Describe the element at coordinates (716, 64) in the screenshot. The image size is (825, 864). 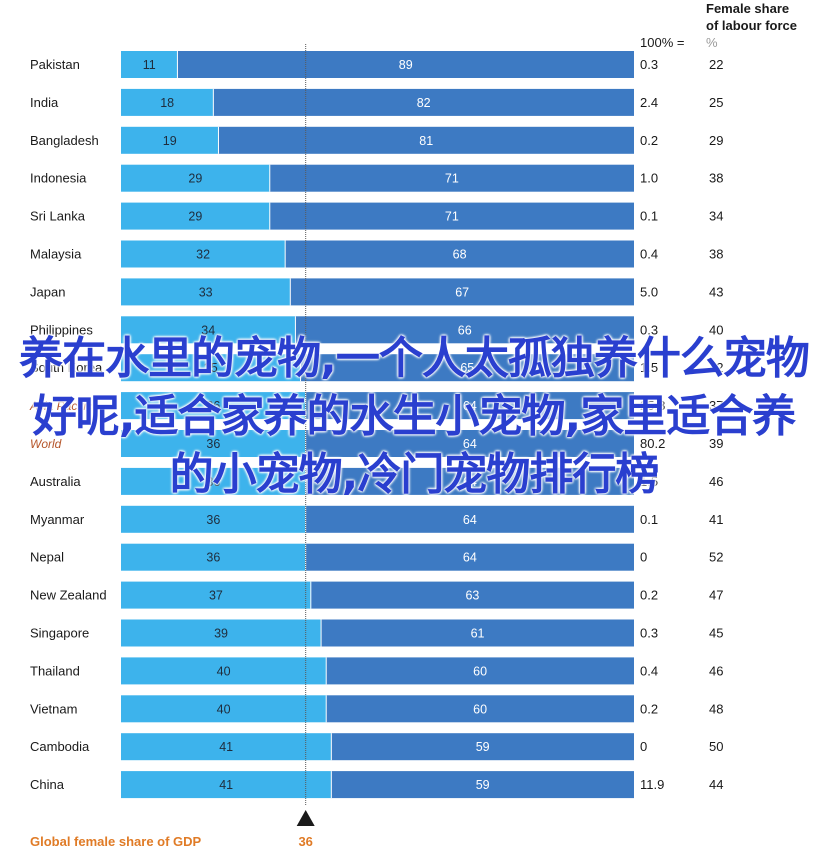
I see `female-share-value-0: 22` at that location.